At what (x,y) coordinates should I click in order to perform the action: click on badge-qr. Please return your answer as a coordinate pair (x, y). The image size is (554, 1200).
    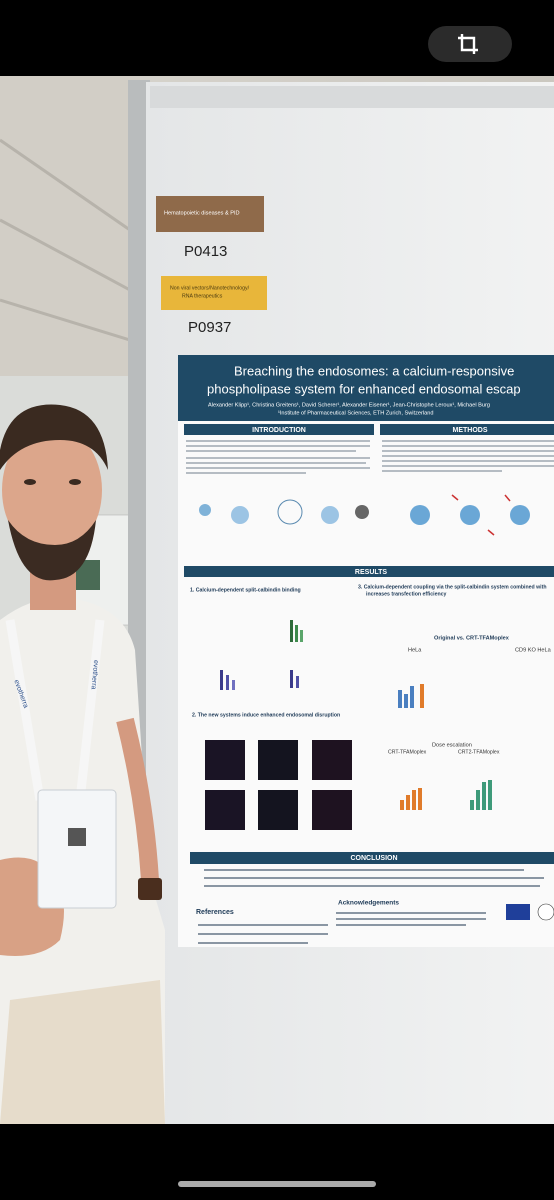
    Looking at the image, I should click on (77, 837).